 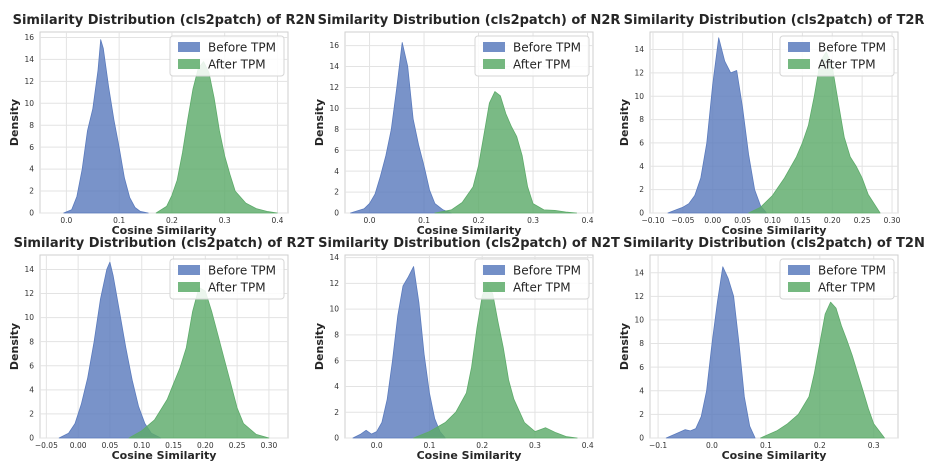 What do you see at coordinates (237, 445) in the screenshot?
I see `x-tick-label: 0.25` at bounding box center [237, 445].